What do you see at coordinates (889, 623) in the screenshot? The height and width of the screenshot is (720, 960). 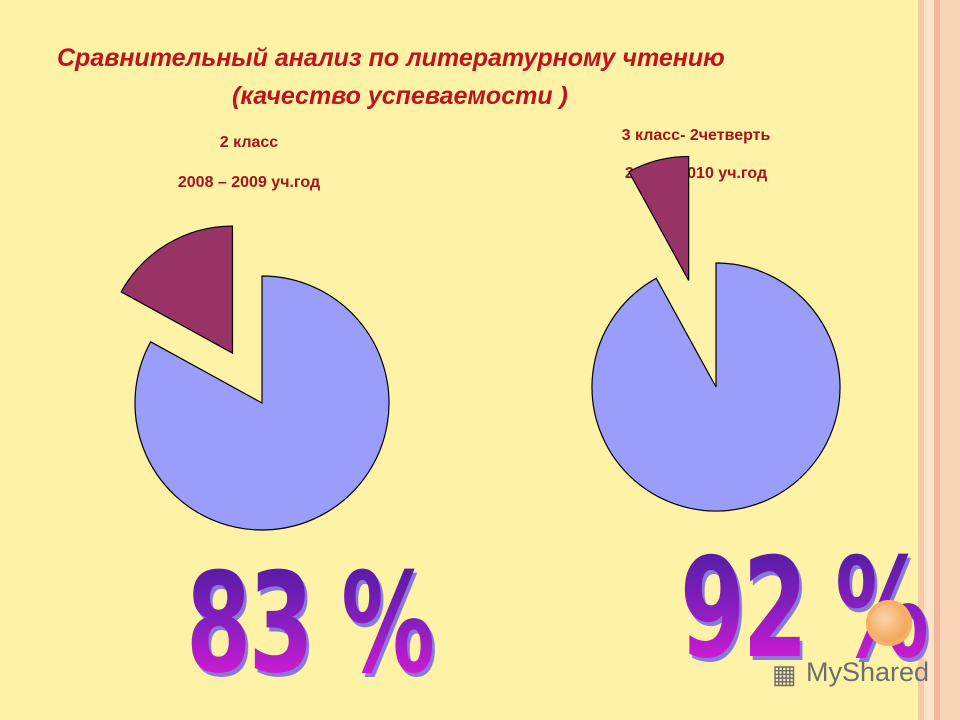 I see `orange-circle-logo` at bounding box center [889, 623].